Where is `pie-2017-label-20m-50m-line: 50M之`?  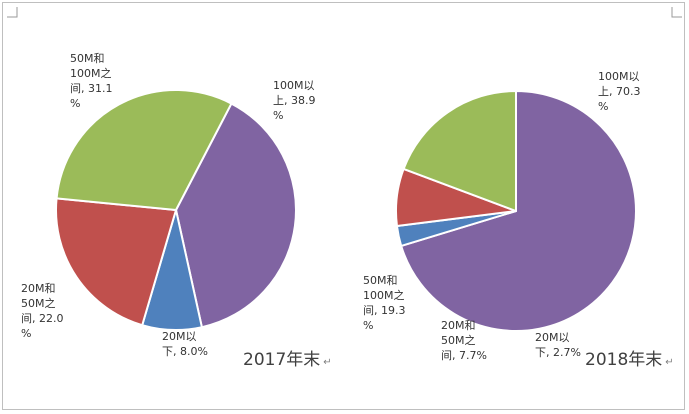
pie-2017-label-20m-50m-line: 50M之 is located at coordinates (38, 303).